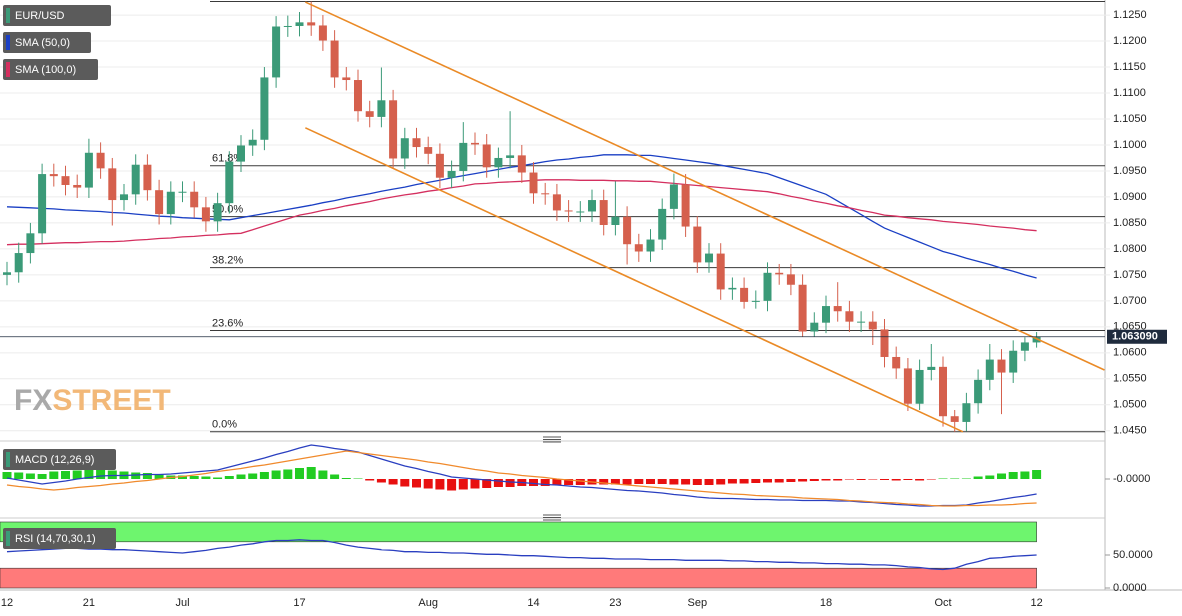  I want to click on y-tick-label: 0.0000, so click(1130, 588).